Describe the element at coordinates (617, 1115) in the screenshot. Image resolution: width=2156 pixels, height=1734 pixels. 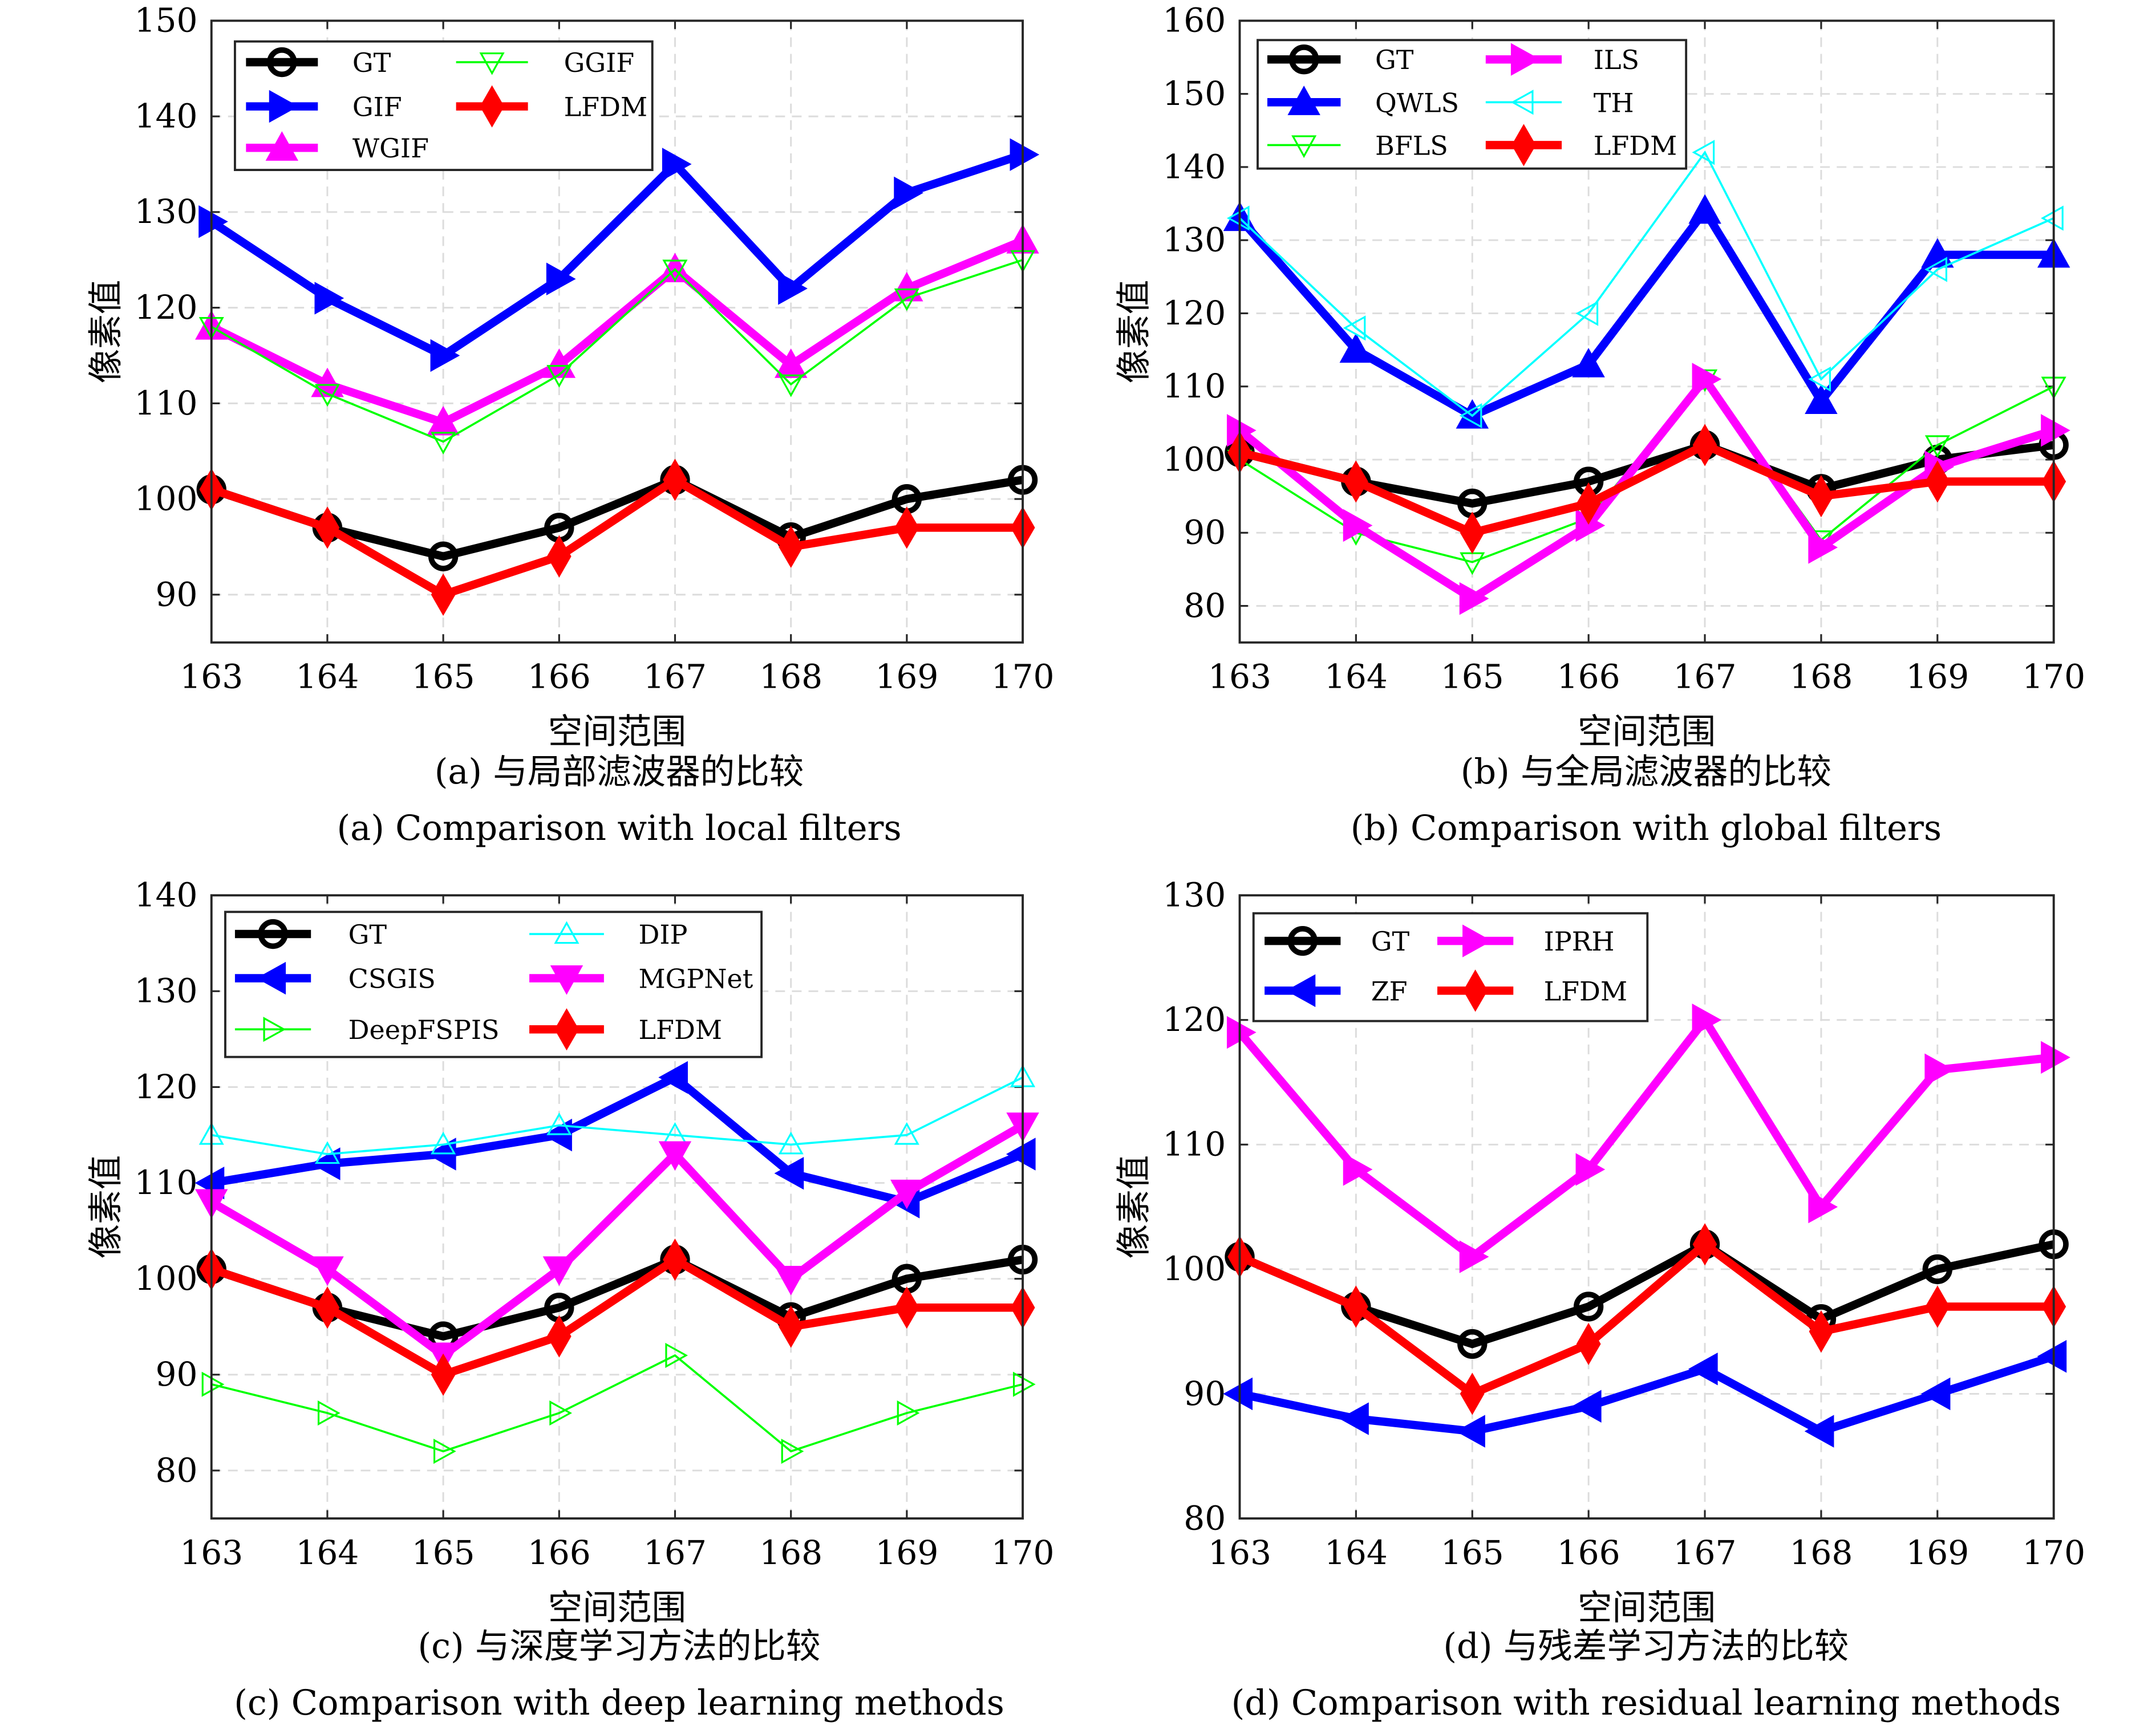
I see `series-line-dip` at that location.